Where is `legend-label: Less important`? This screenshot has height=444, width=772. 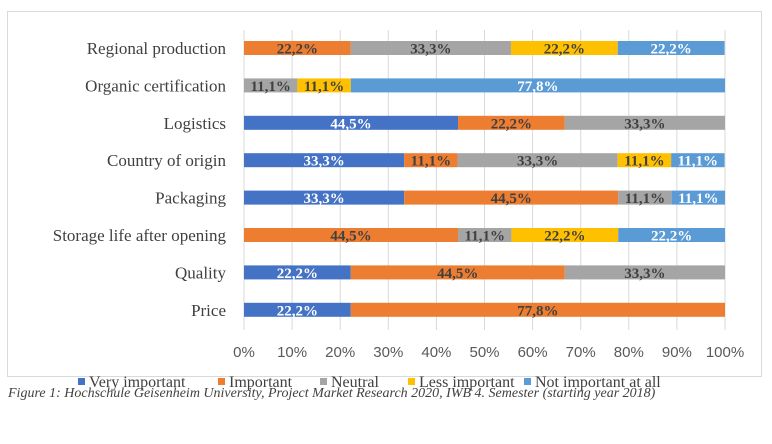
legend-label: Less important is located at coordinates (467, 382).